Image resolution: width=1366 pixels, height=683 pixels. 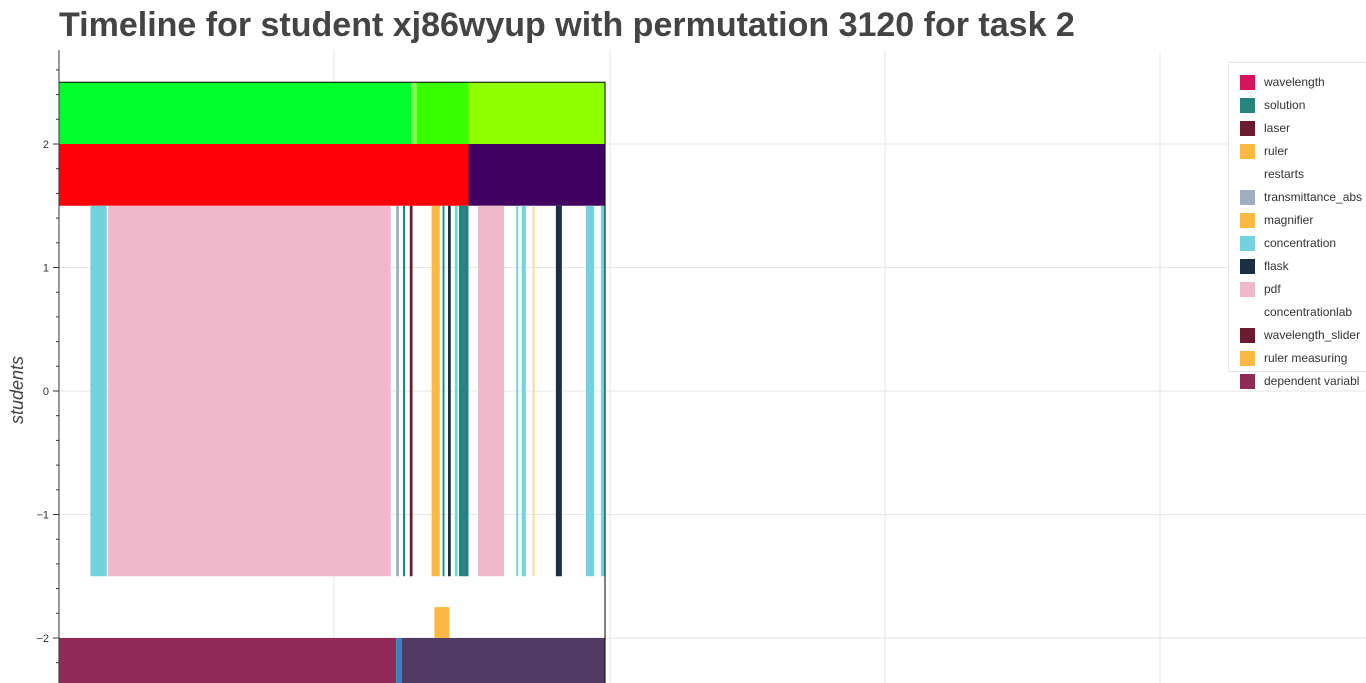 I want to click on y-tick-label-4: −2, so click(x=42, y=639).